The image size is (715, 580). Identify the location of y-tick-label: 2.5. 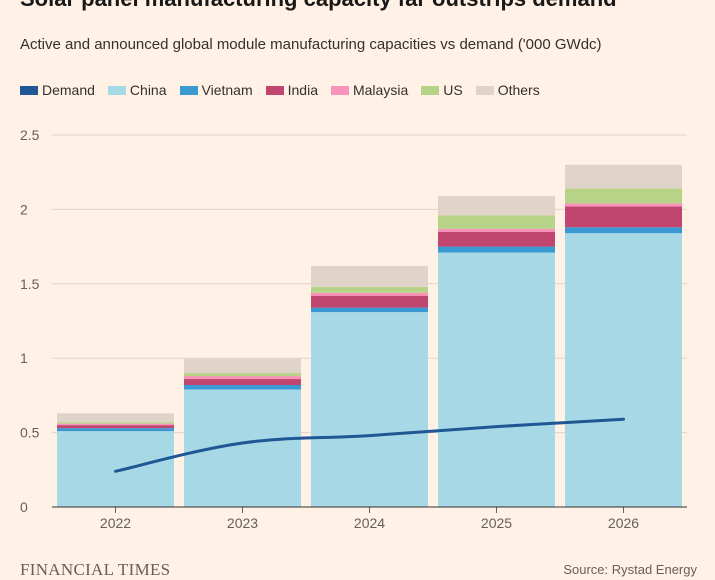
(30, 135).